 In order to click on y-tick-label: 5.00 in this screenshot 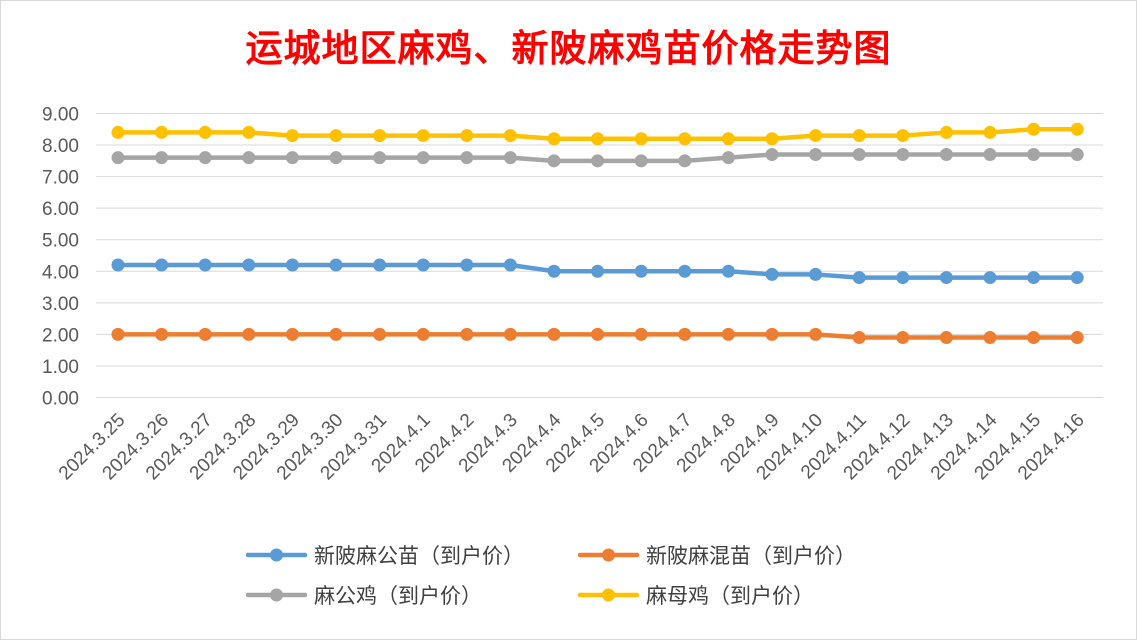, I will do `click(60, 241)`.